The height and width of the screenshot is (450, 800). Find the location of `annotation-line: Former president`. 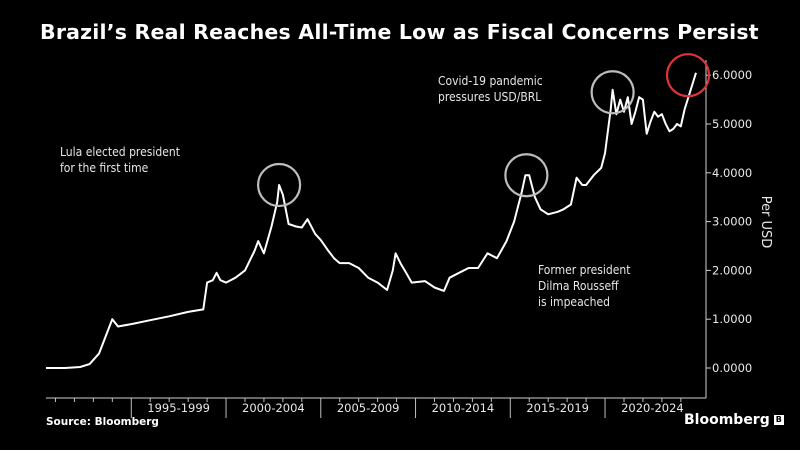

annotation-line: Former president is located at coordinates (584, 270).